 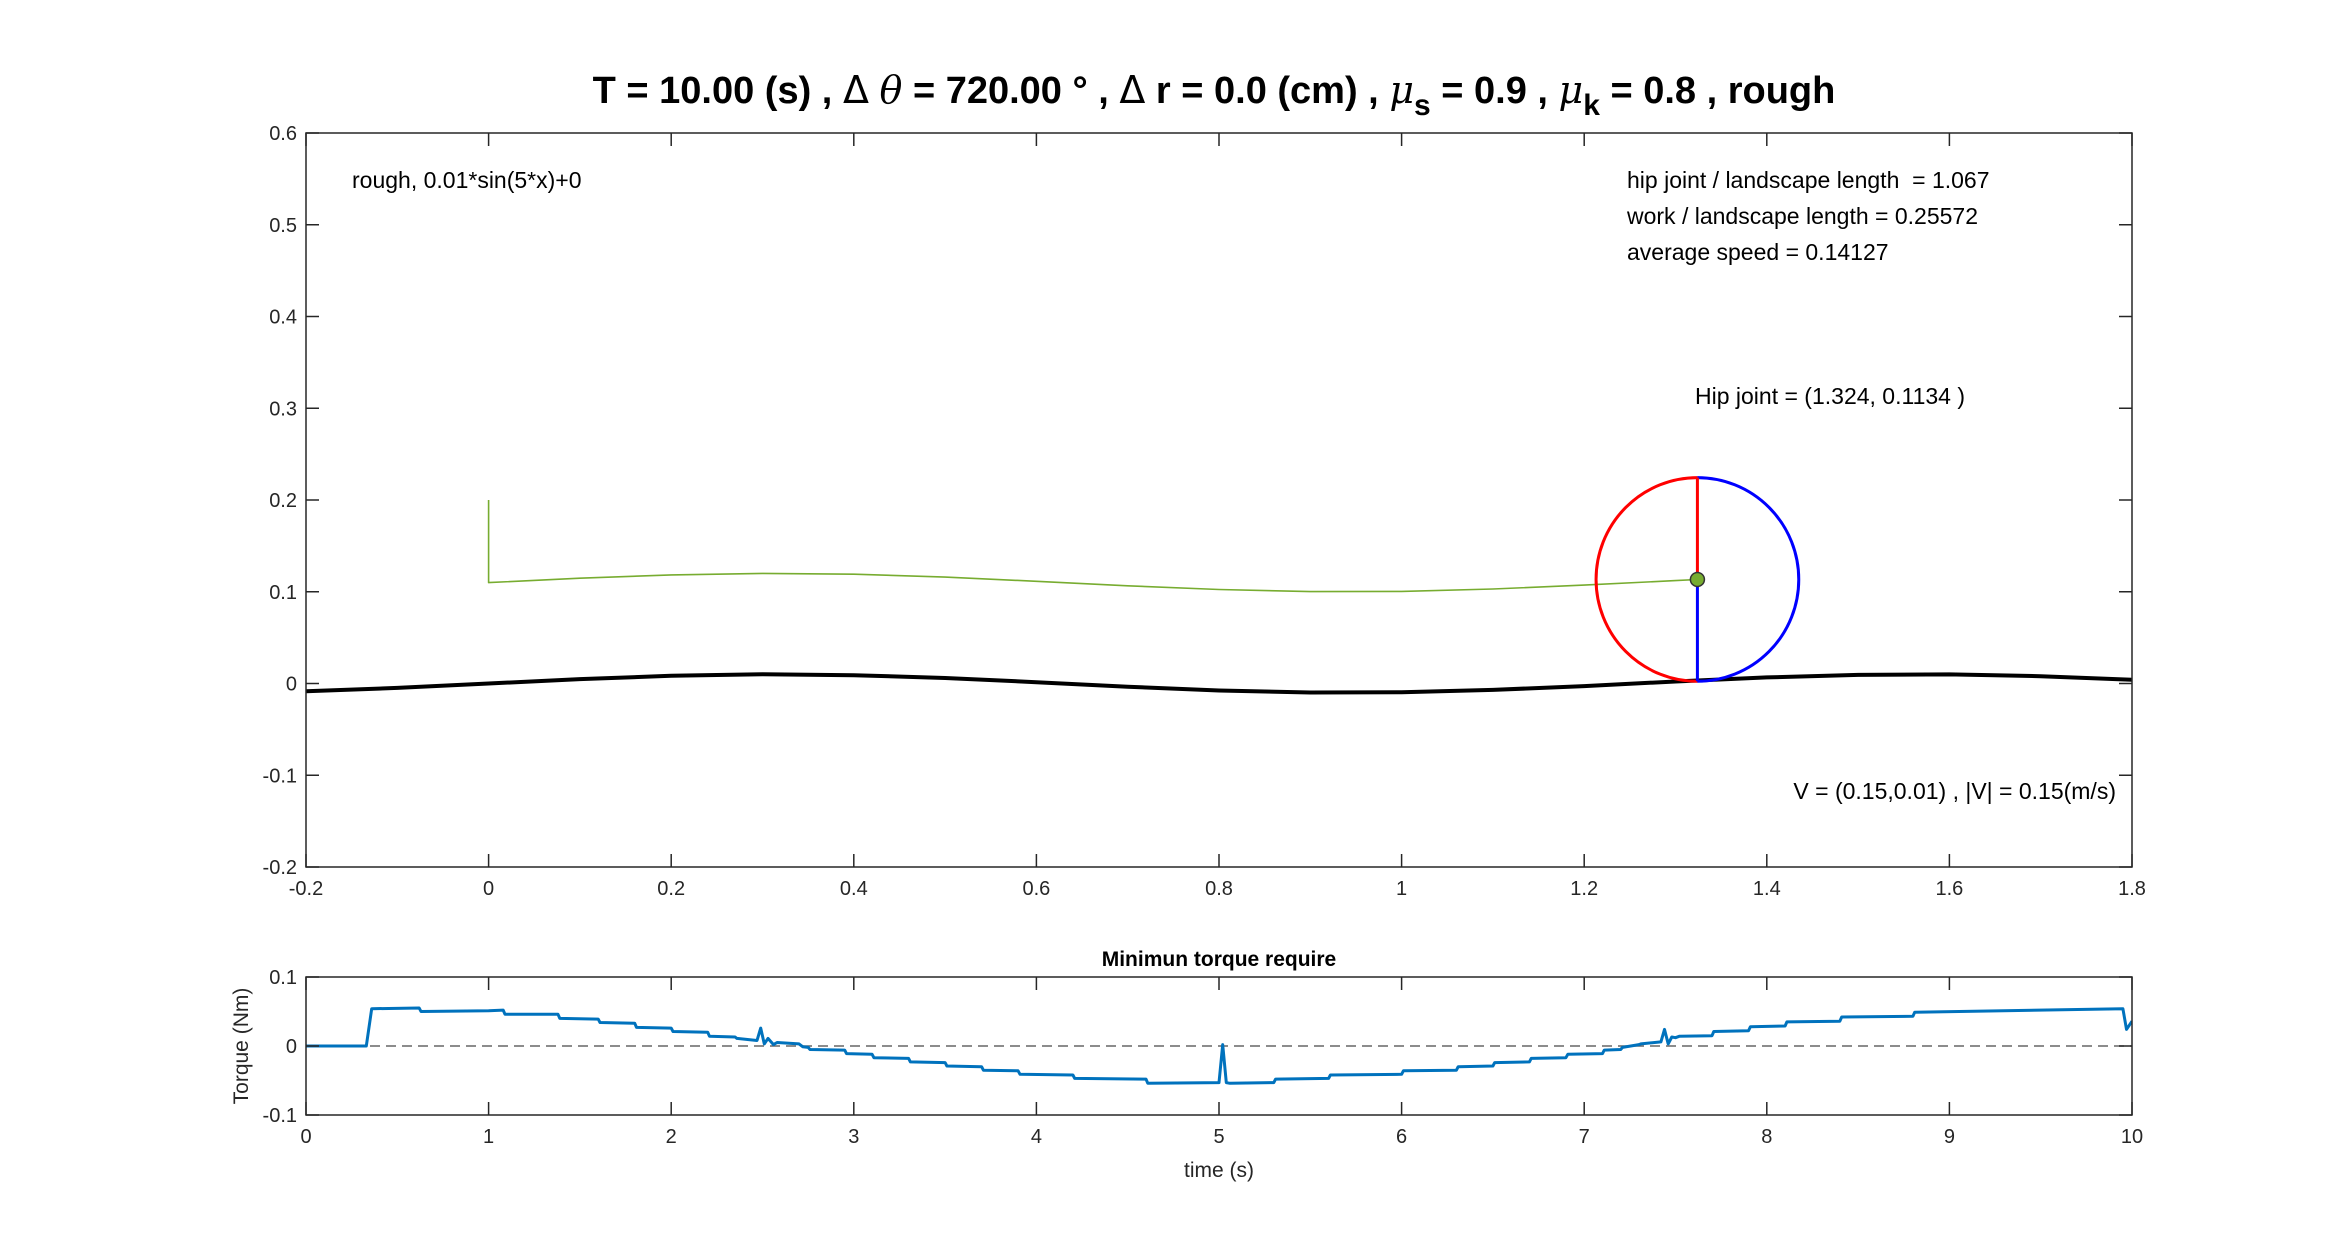 I want to click on torque-series-group, so click(x=1219, y=1045).